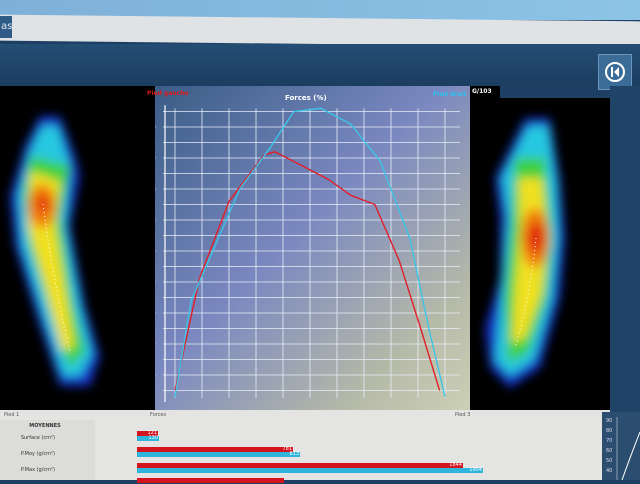 Image resolution: width=640 pixels, height=484 pixels. I want to click on mini-tick: 50, so click(609, 461).